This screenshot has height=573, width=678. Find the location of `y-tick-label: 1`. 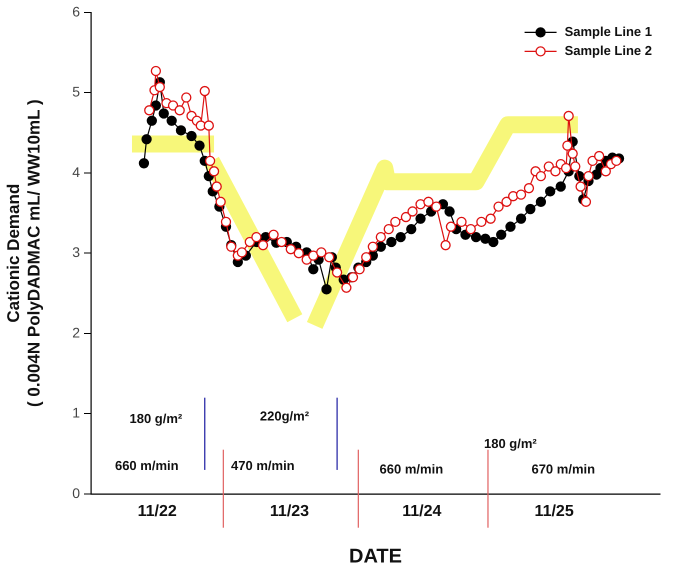

y-tick-label: 1 is located at coordinates (76, 412).